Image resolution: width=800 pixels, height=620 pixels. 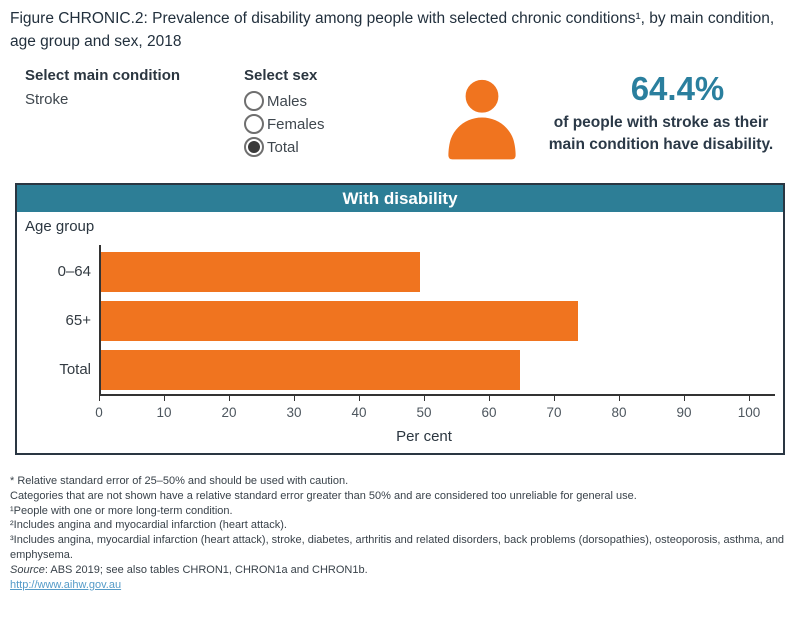 What do you see at coordinates (99, 412) in the screenshot?
I see `x-tick-label: 0` at bounding box center [99, 412].